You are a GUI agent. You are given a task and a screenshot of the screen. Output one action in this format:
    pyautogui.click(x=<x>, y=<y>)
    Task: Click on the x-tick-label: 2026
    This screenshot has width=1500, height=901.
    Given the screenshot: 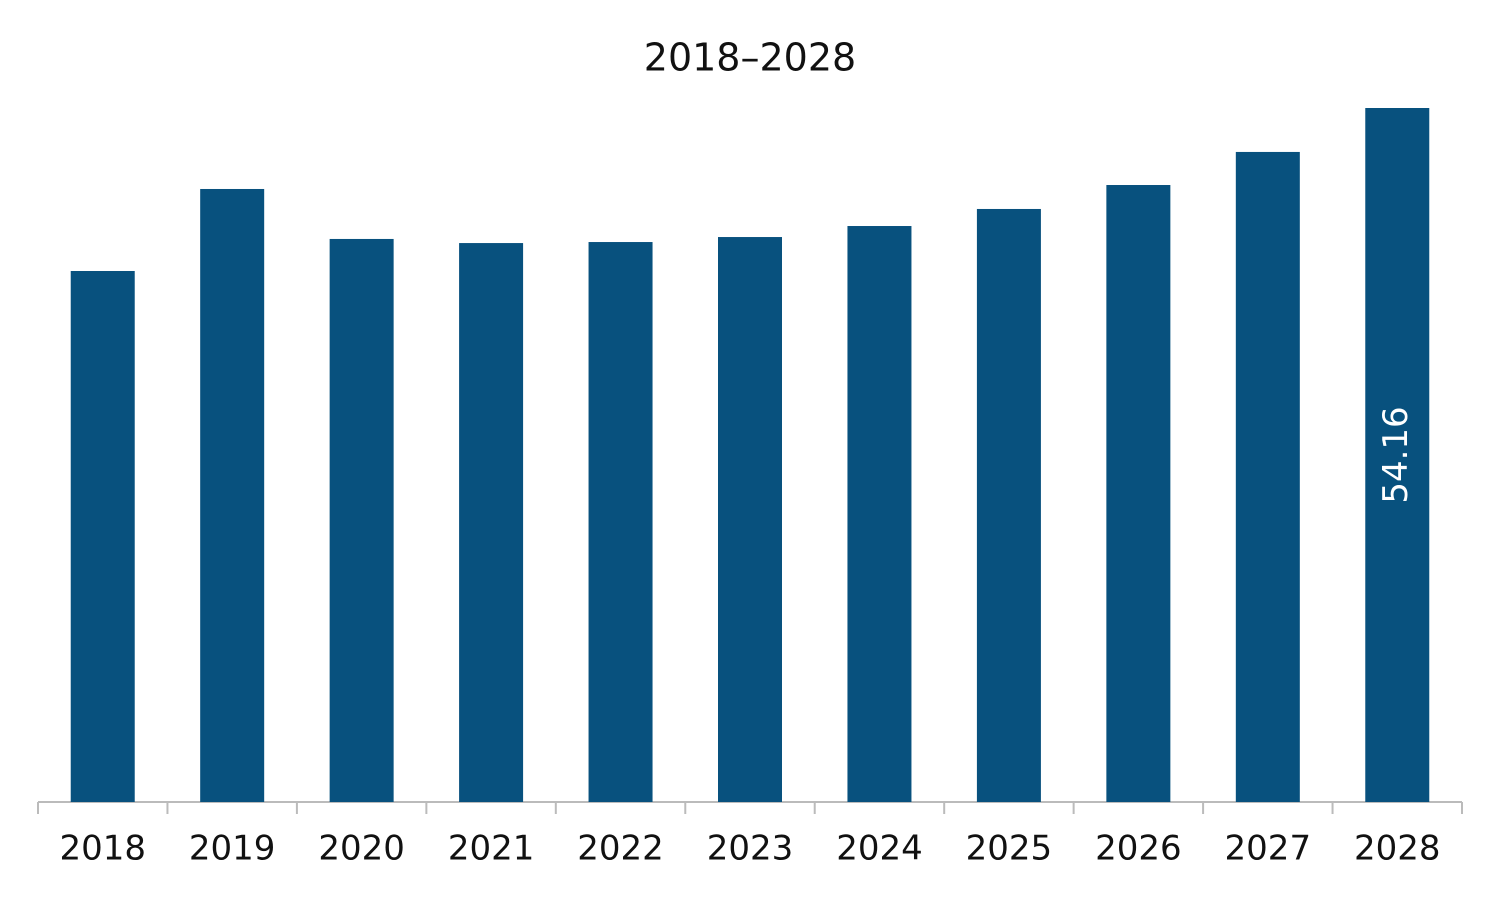 What is the action you would take?
    pyautogui.click(x=1138, y=849)
    